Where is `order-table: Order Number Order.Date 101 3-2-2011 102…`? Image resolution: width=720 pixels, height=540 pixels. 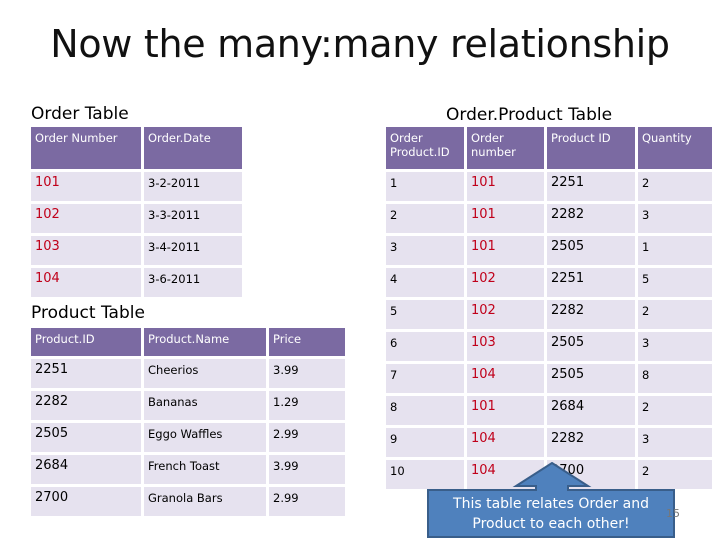 order-table: Order Number Order.Date 101 3-2-2011 102… is located at coordinates (136, 212).